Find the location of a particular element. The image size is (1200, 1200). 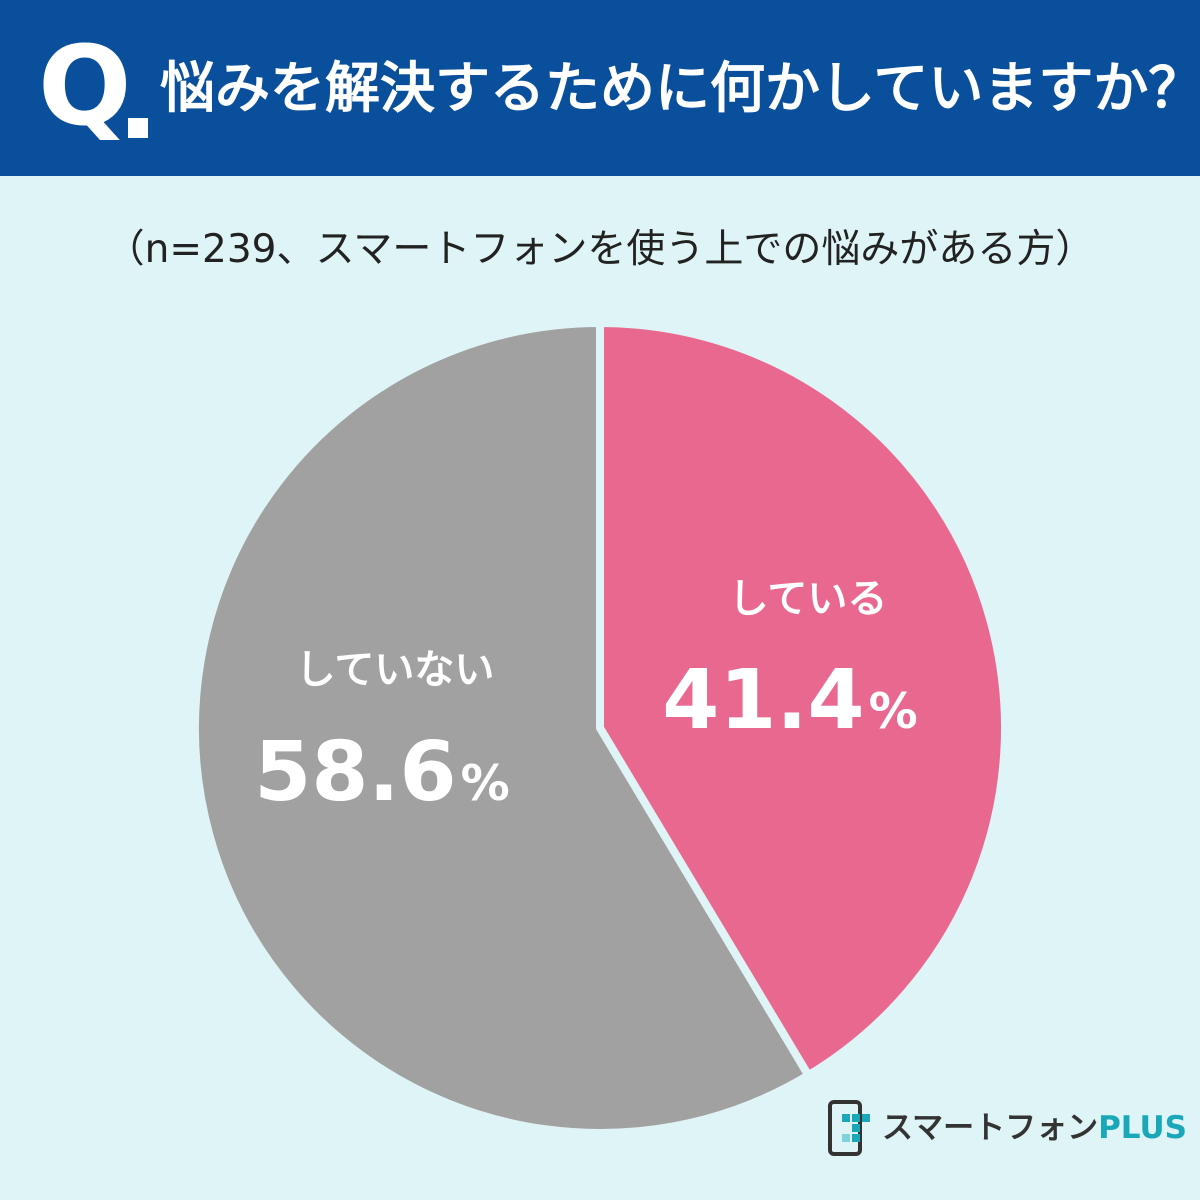

q-dot is located at coordinates (138, 128).